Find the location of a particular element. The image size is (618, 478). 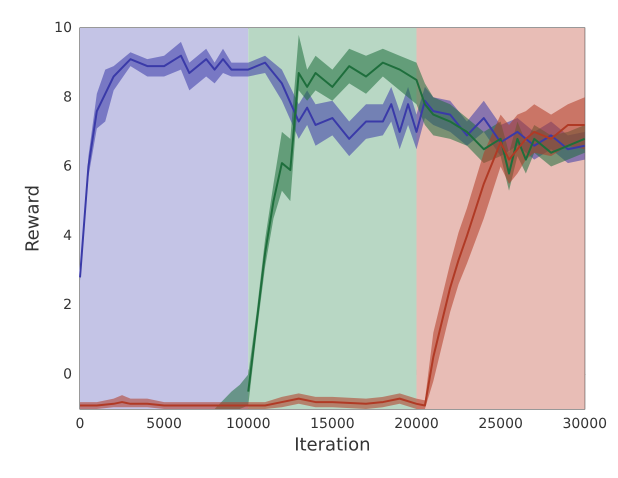

x-tick-label: 15000 is located at coordinates (332, 424).